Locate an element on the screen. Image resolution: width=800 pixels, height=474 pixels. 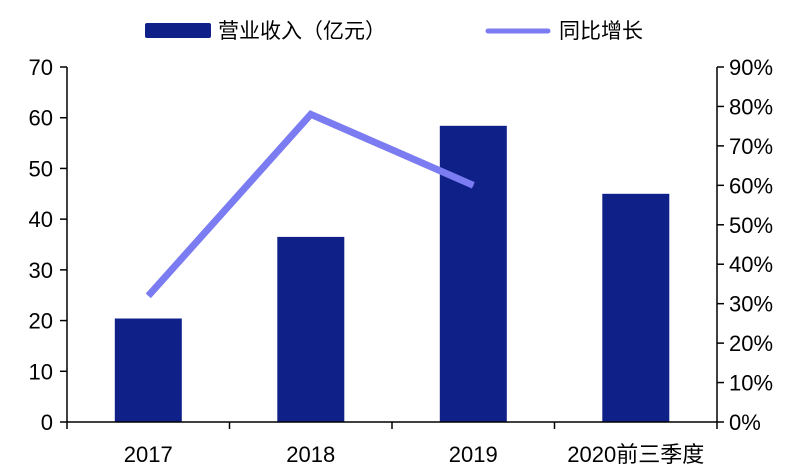
right-tick-label: 60% is located at coordinates (751, 185).